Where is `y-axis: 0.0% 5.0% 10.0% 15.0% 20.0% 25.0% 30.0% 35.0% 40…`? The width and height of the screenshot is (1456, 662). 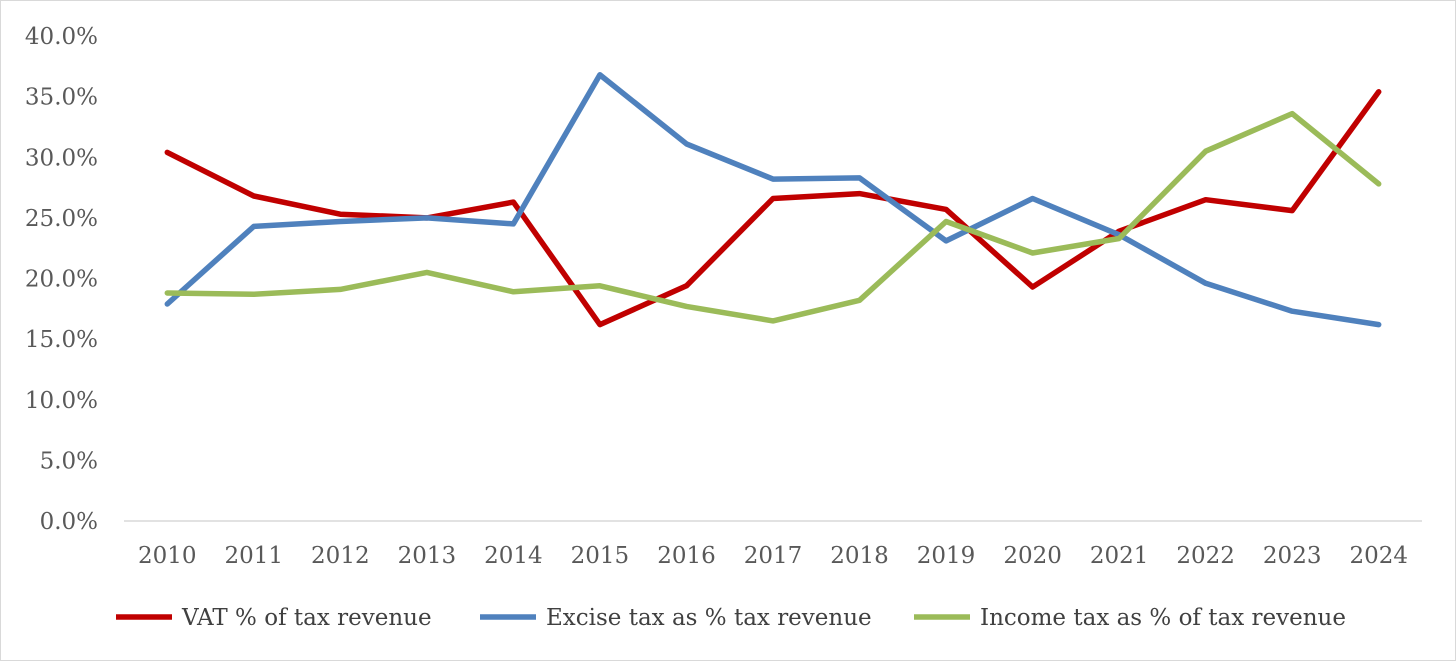 y-axis: 0.0% 5.0% 10.0% 15.0% 20.0% 25.0% 30.0% 35.0% 40… is located at coordinates (61, 279).